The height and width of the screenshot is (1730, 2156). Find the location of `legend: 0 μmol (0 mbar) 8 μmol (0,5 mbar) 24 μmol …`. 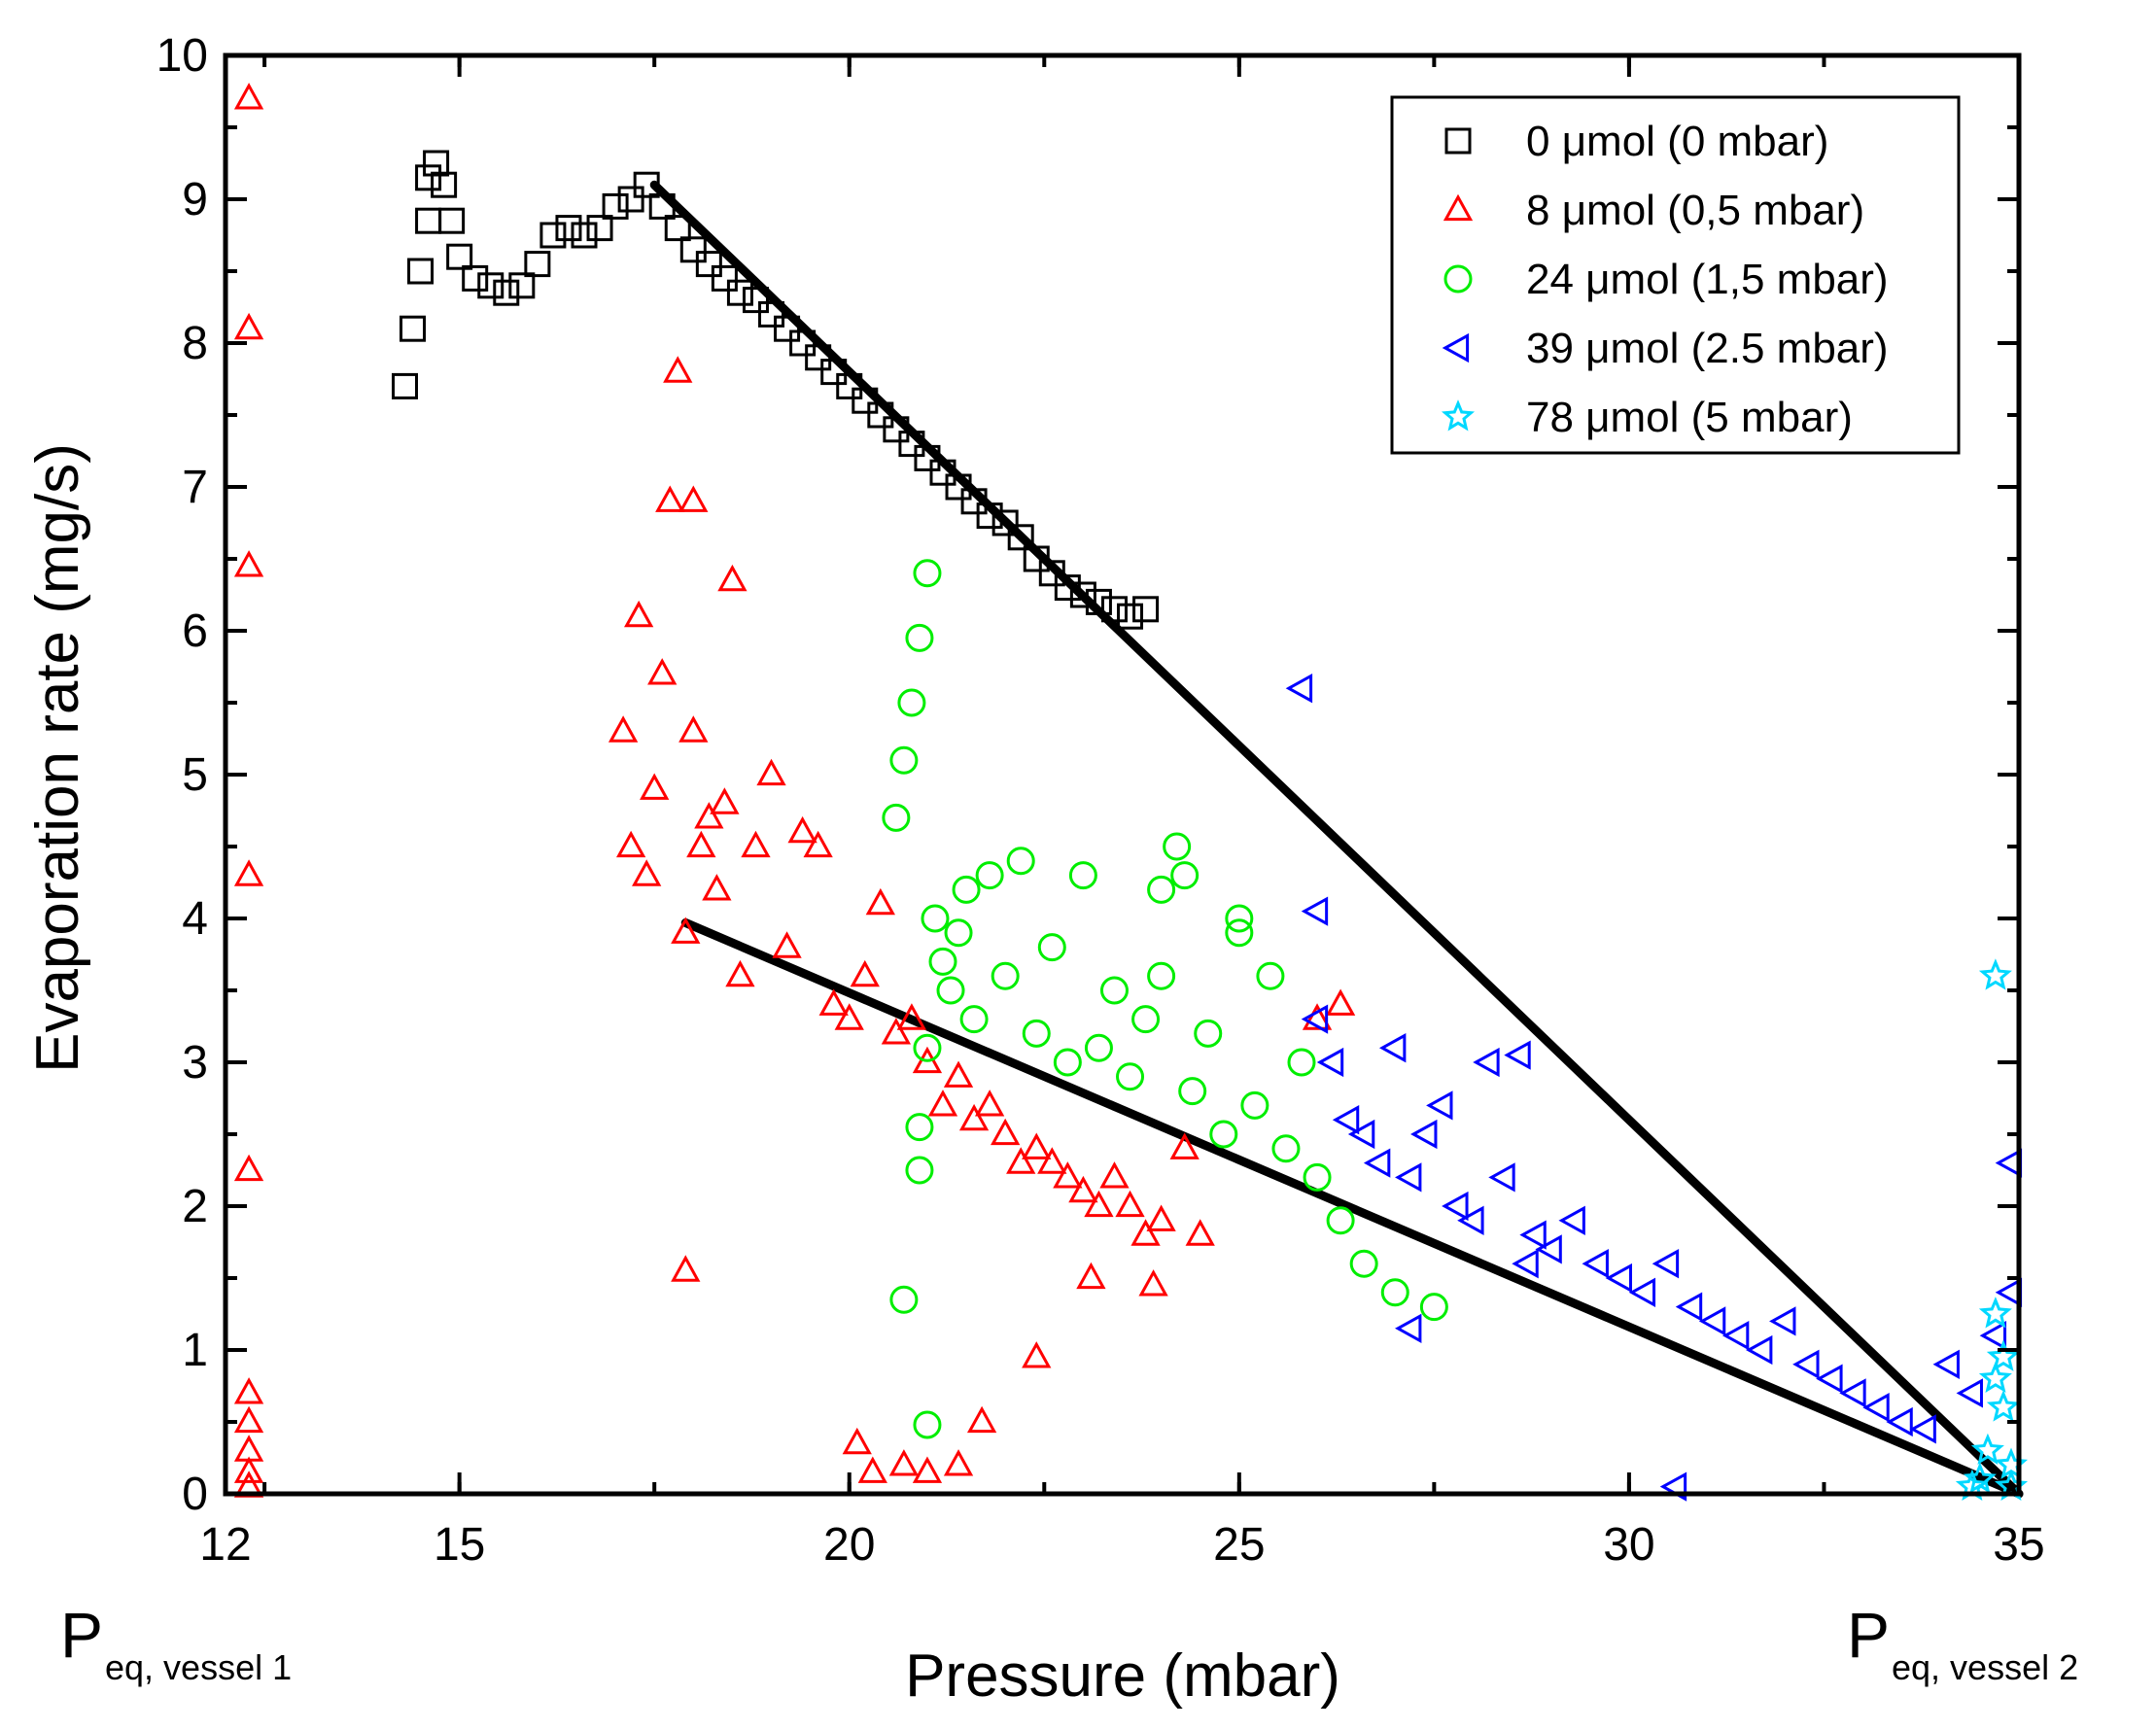

legend: 0 μmol (0 mbar) 8 μmol (0,5 mbar) 24 μmol … is located at coordinates (1675, 275).